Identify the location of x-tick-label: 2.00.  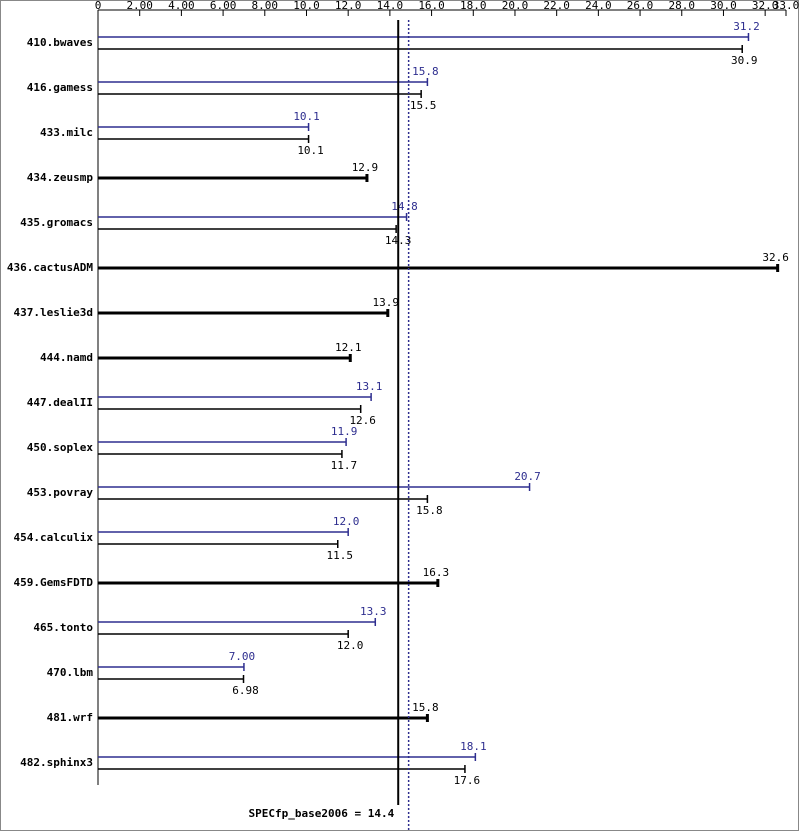
(139, 6).